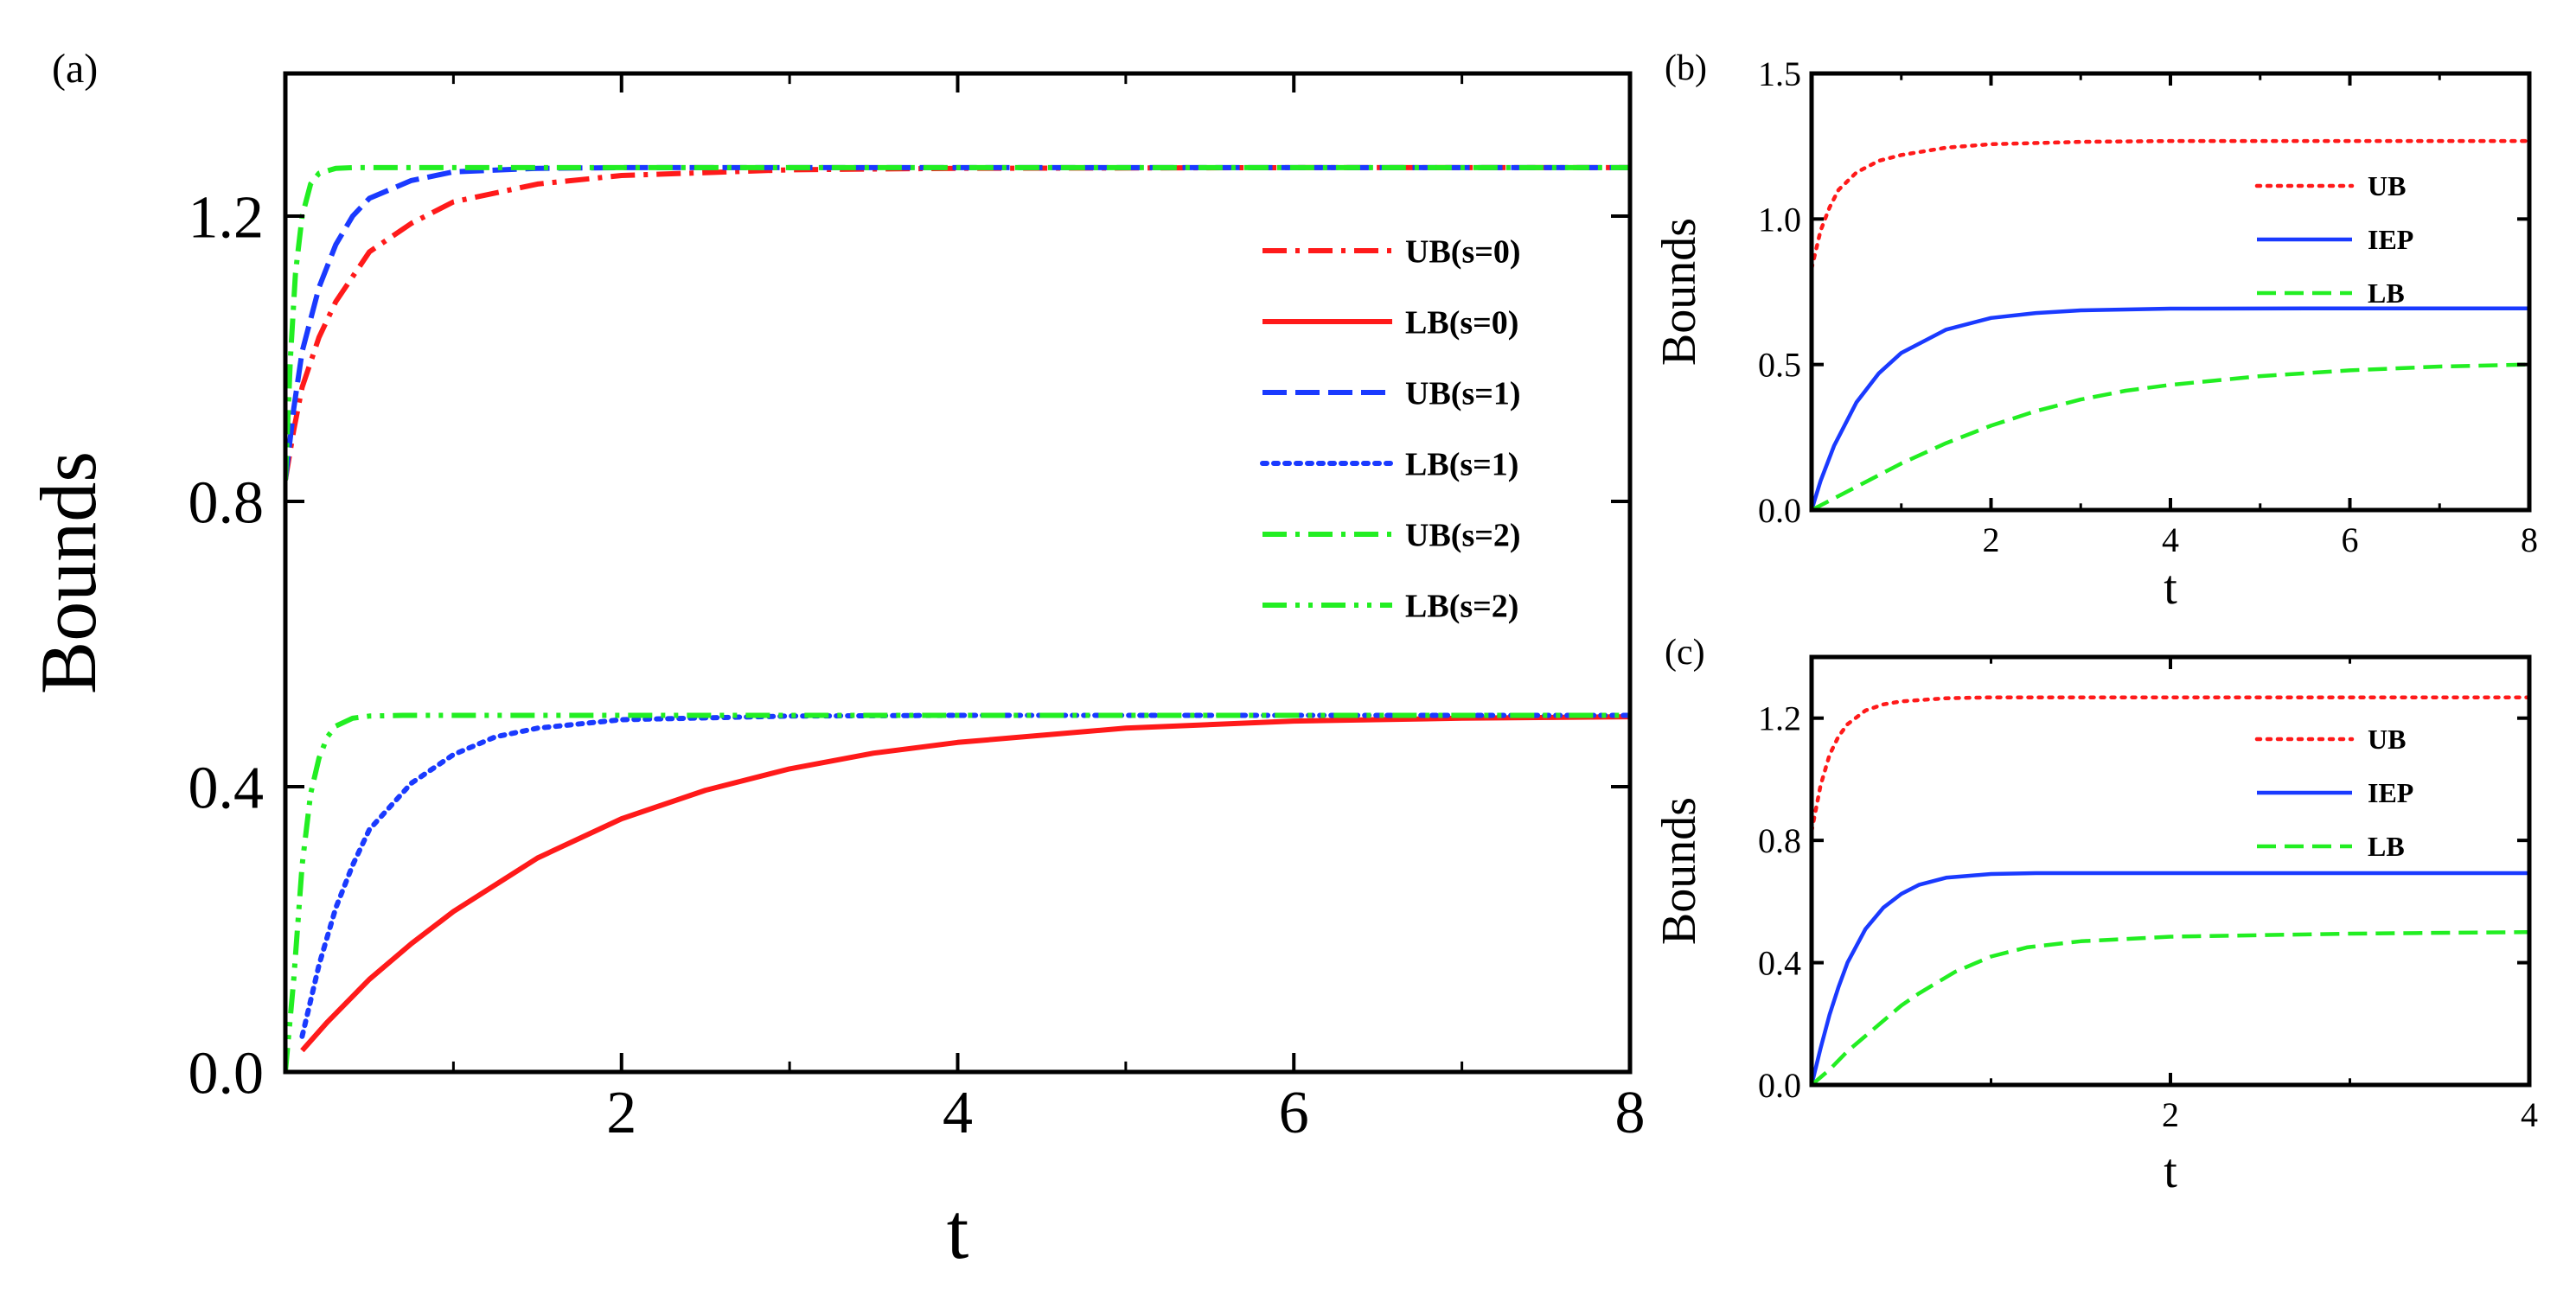 The height and width of the screenshot is (1295, 2576). I want to click on legend-label: LB(s=0), so click(1462, 322).